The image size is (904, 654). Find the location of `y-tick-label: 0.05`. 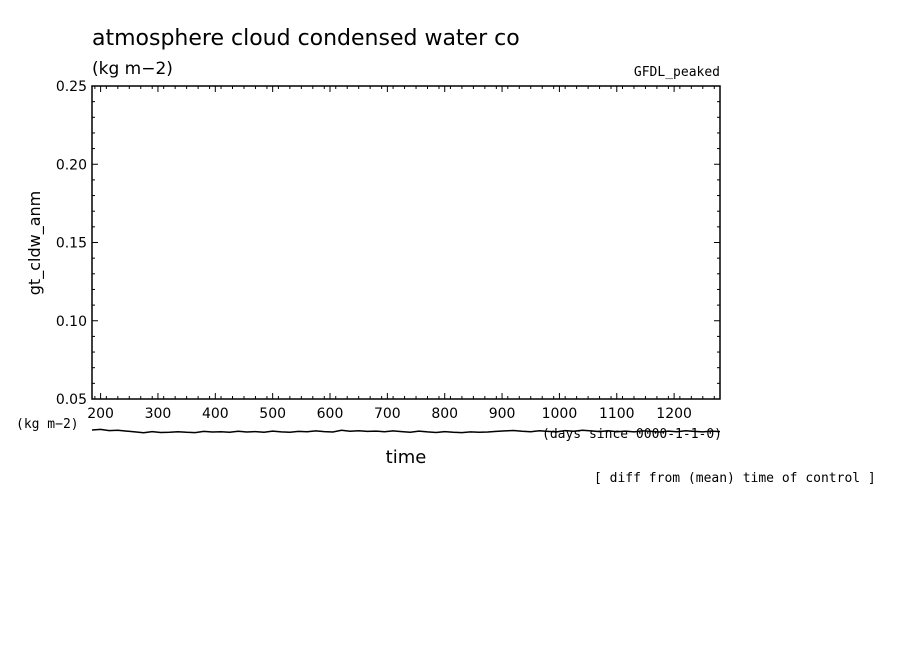

y-tick-label: 0.05 is located at coordinates (71, 400).